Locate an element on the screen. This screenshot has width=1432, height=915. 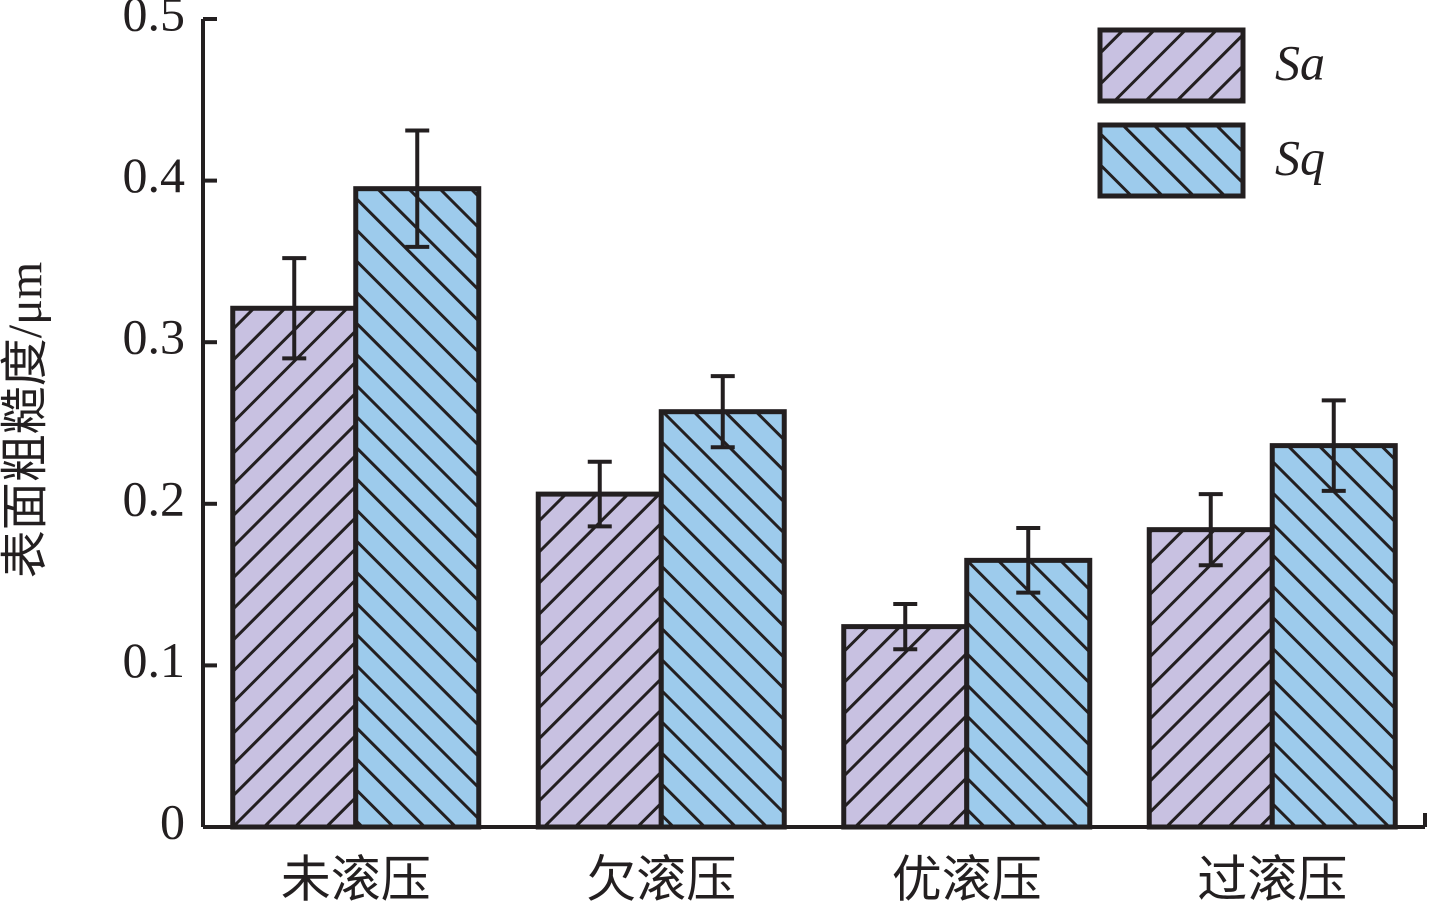
y-axis-label: 表面粗糙度/μm is located at coordinates (26, 420).